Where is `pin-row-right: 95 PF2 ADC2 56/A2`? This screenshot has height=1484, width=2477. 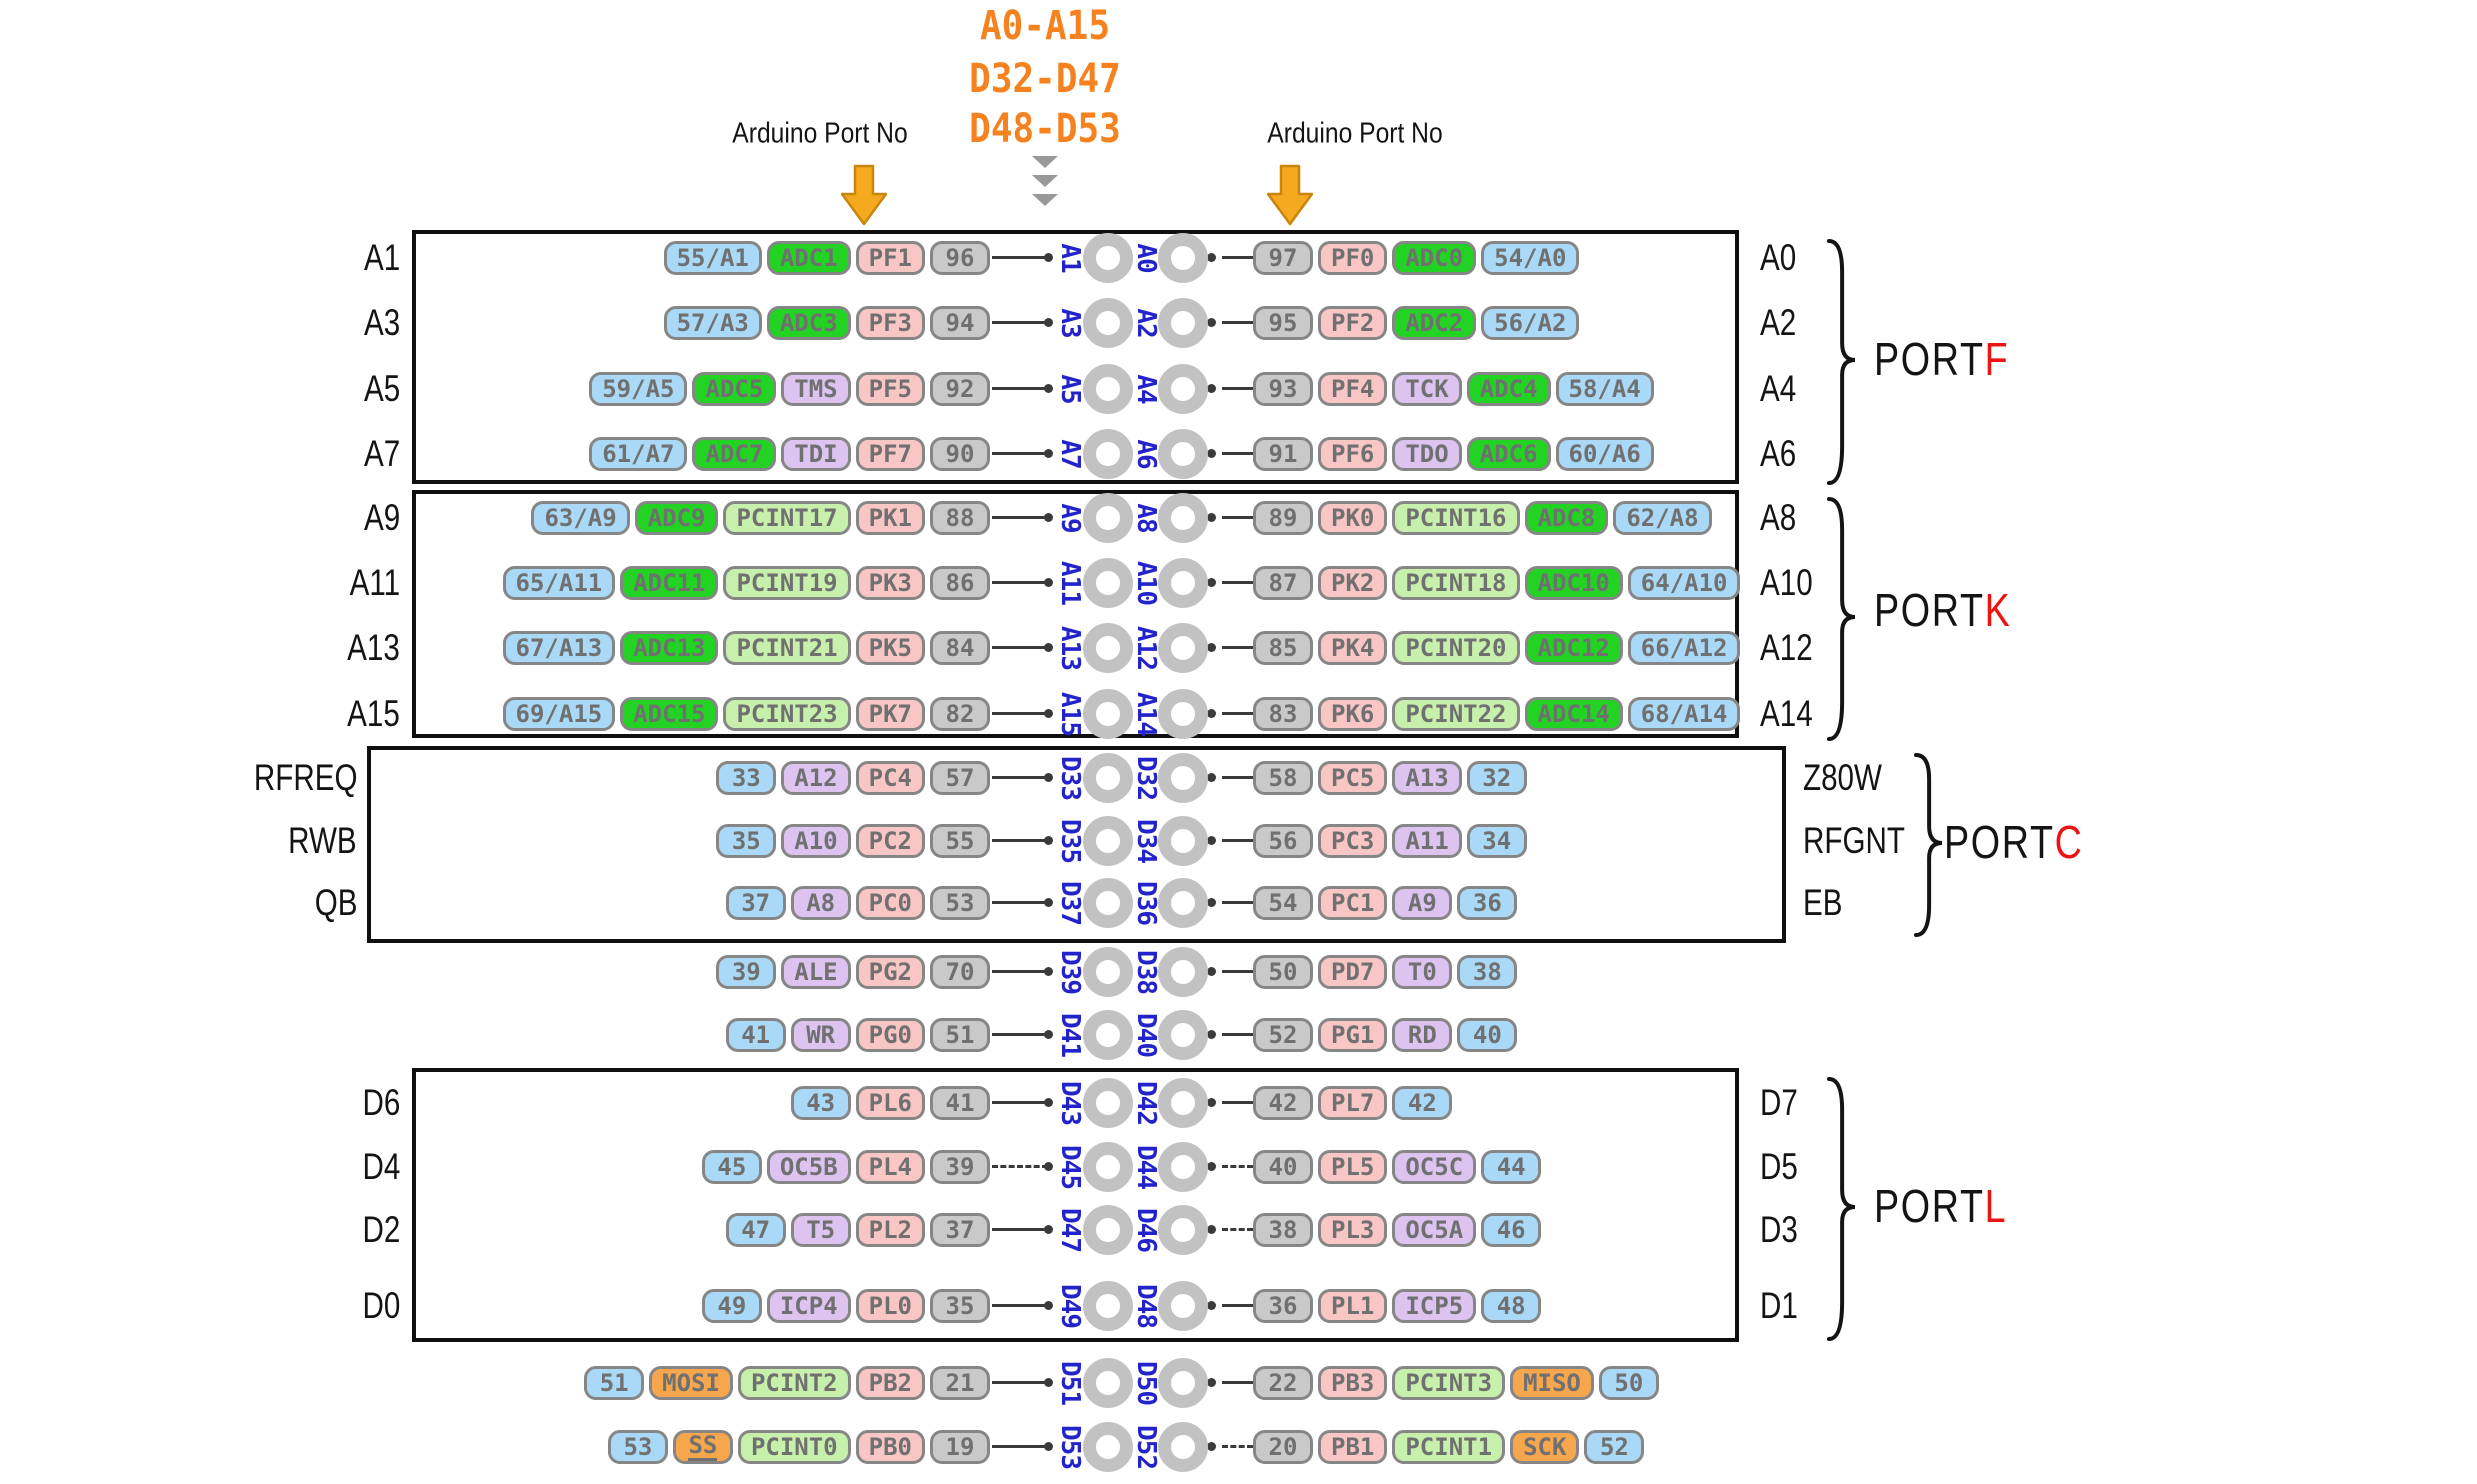 pin-row-right: 95 PF2 ADC2 56/A2 is located at coordinates (1416, 323).